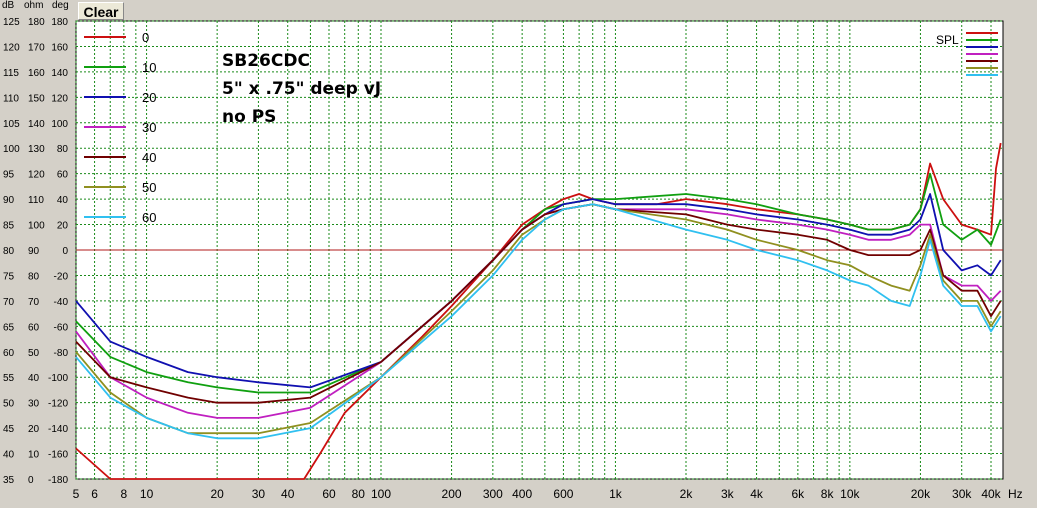  Describe the element at coordinates (34, 378) in the screenshot. I see `ohm-tick-label: 40` at that location.